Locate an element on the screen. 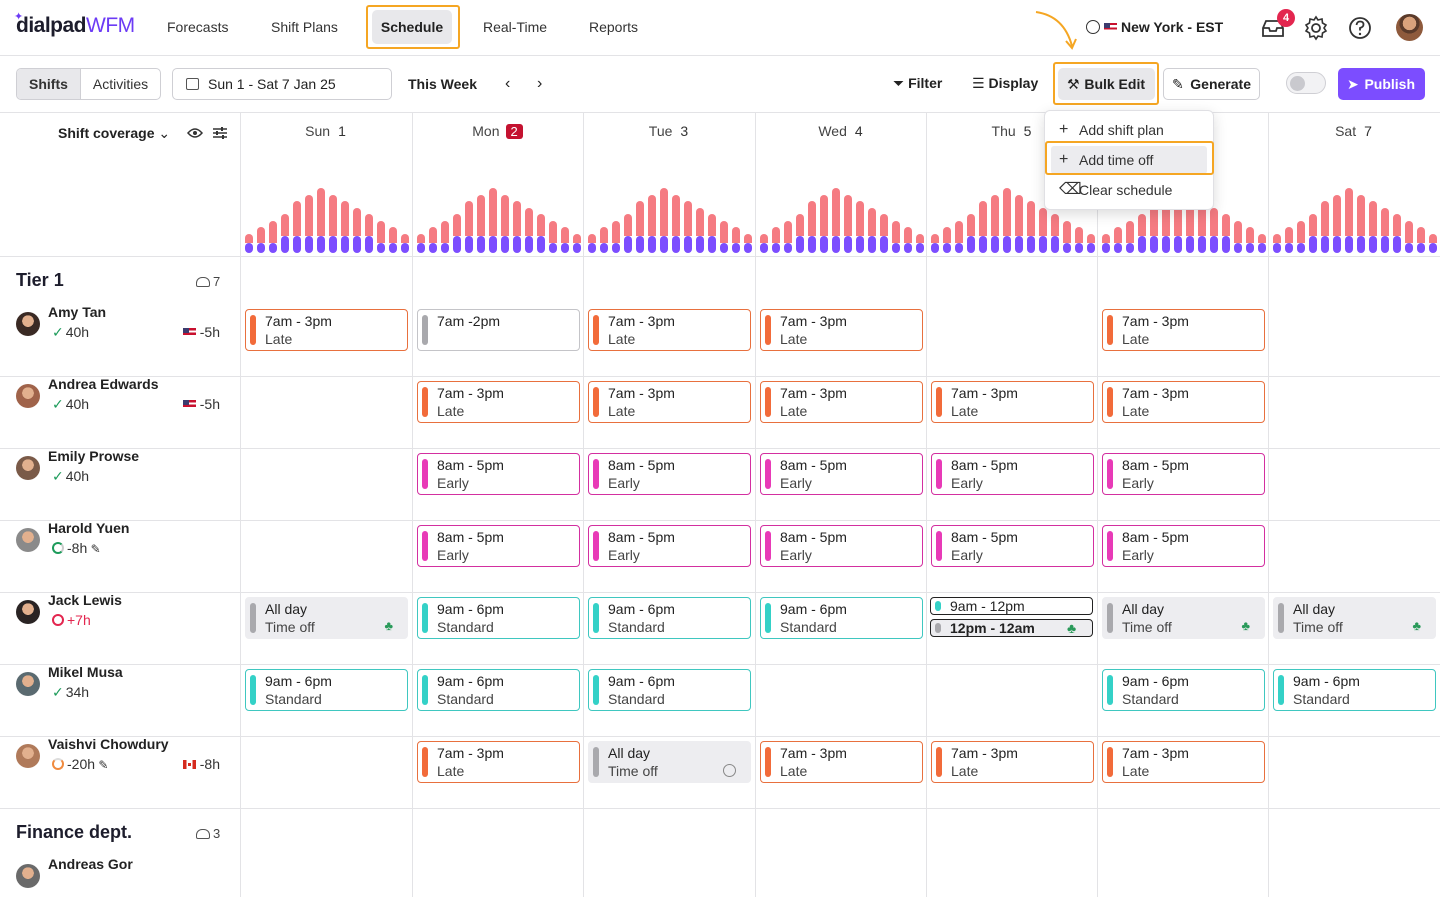 The height and width of the screenshot is (897, 1440). employee-row-header: Andreas Gor is located at coordinates (120, 867).